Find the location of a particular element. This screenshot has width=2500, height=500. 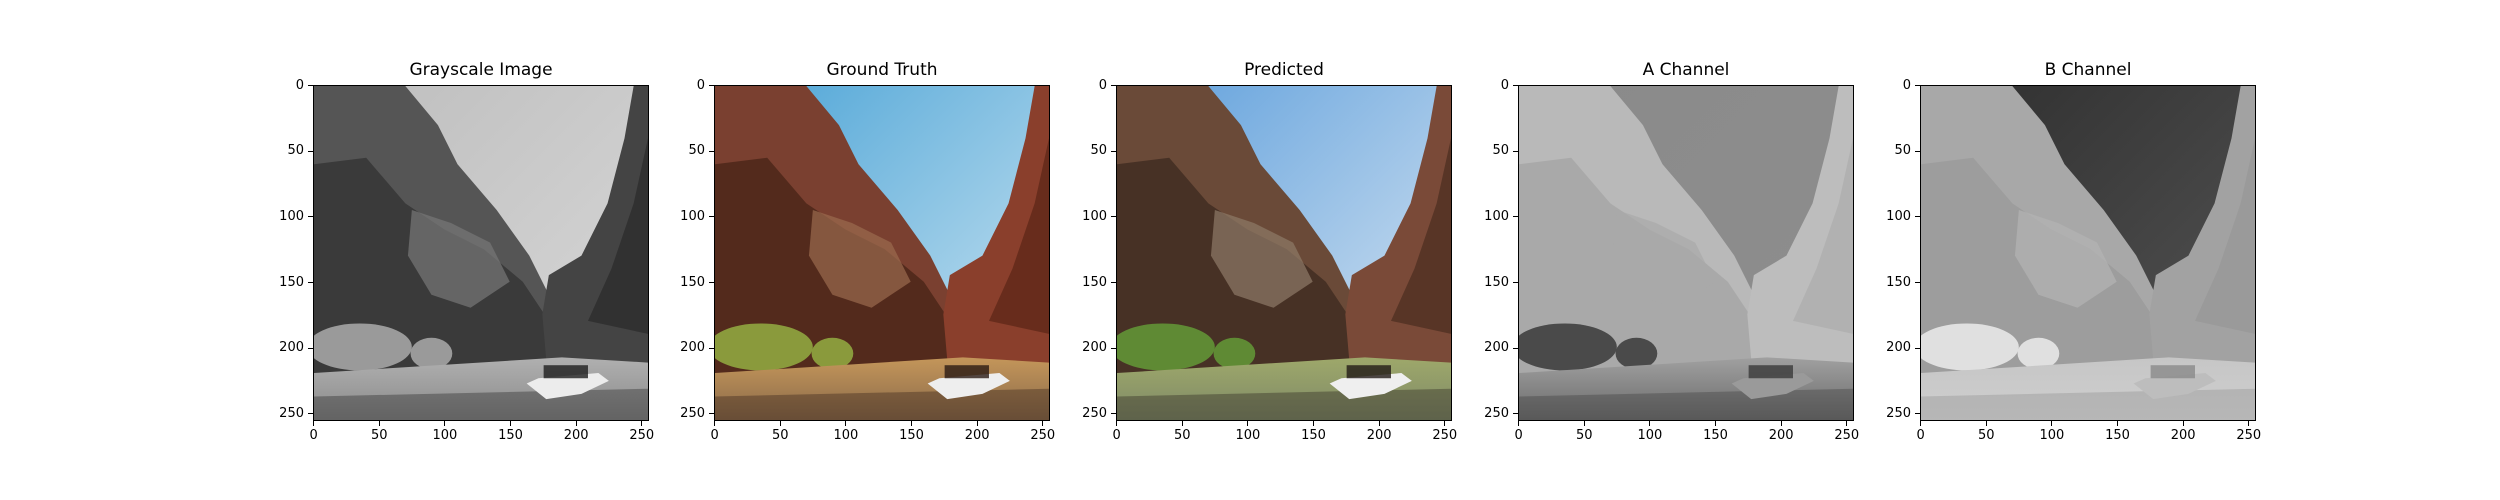

panel-title: A Channel is located at coordinates (1686, 70).